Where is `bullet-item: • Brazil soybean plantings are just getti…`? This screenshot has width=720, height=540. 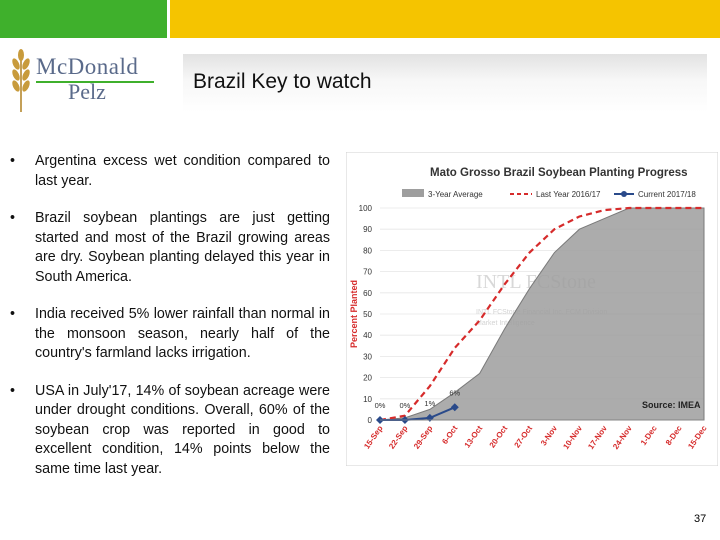 bullet-item: • Brazil soybean plantings are just getti… is located at coordinates (170, 248).